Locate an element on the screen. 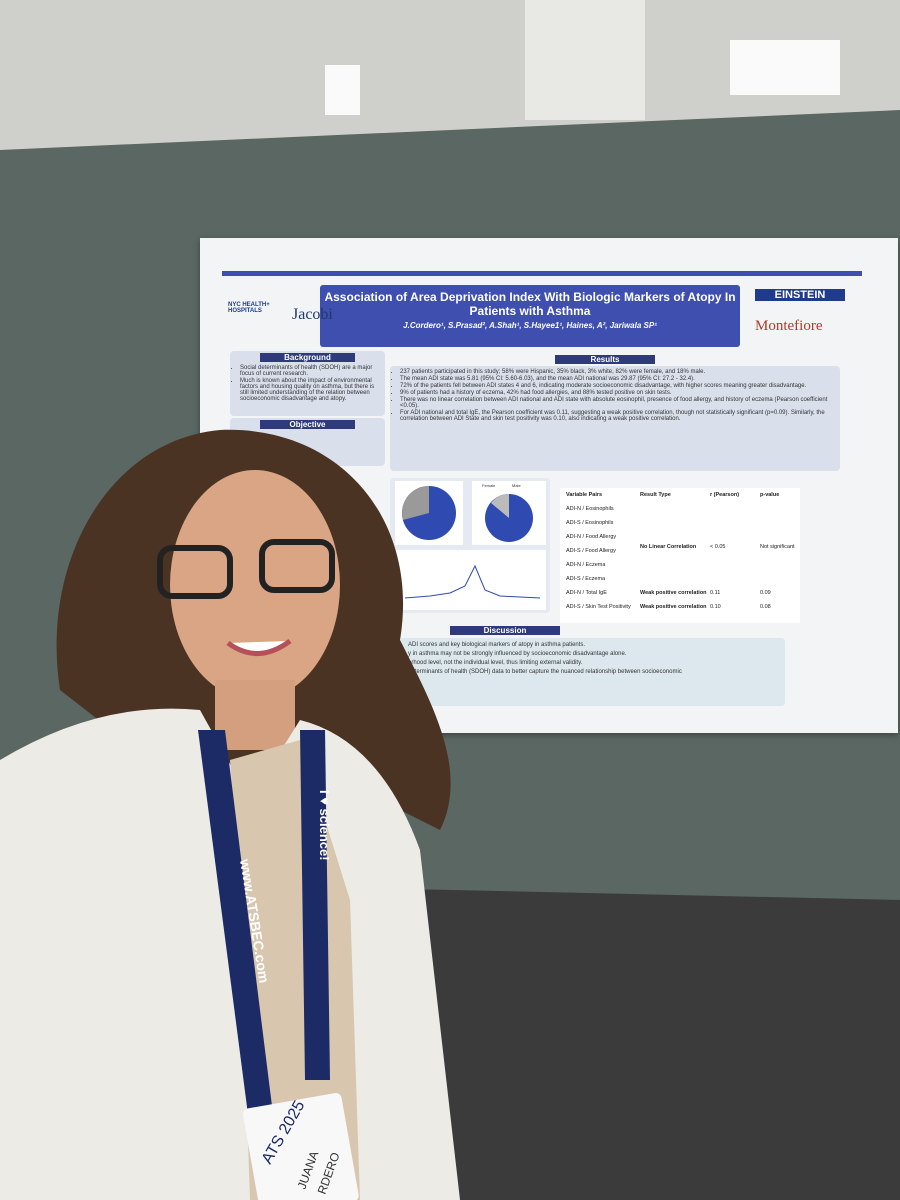  table-cell: ADI-S / Eosinophils is located at coordinates (590, 523).